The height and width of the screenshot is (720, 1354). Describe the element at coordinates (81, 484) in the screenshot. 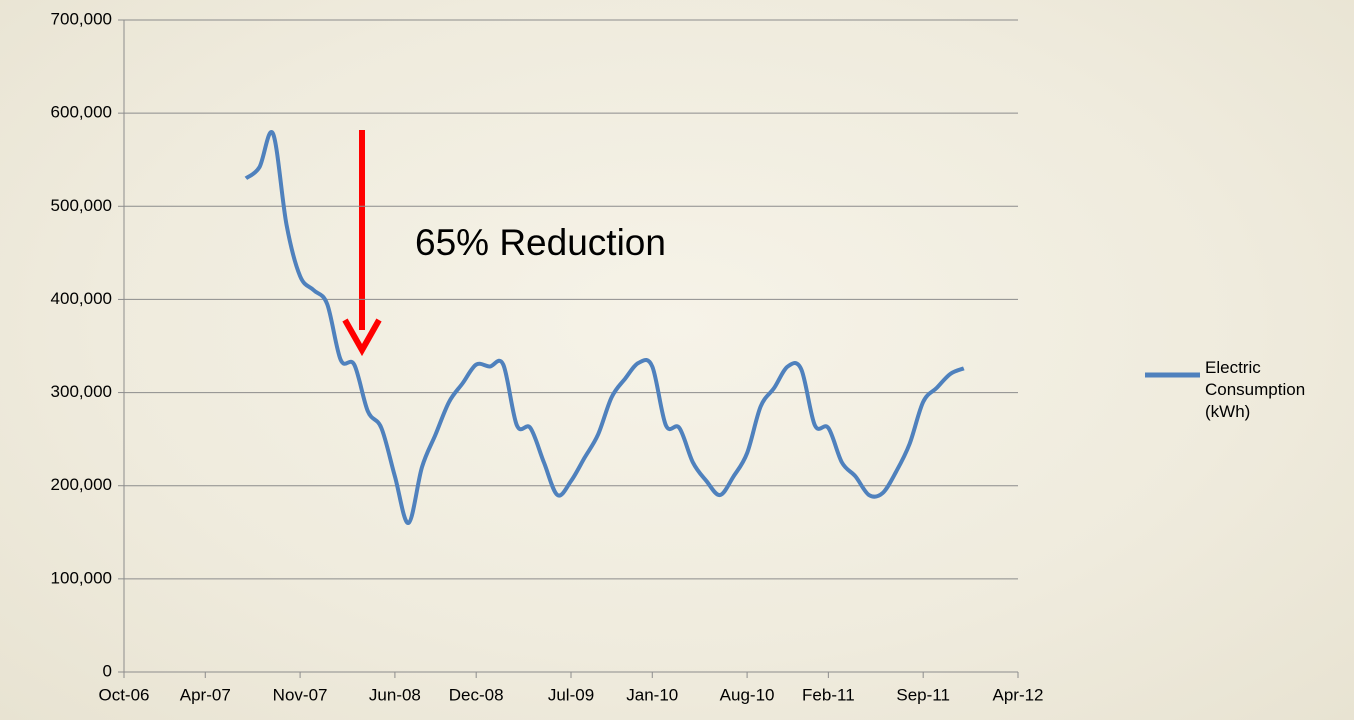

I see `y-tick-label: 200,000` at that location.